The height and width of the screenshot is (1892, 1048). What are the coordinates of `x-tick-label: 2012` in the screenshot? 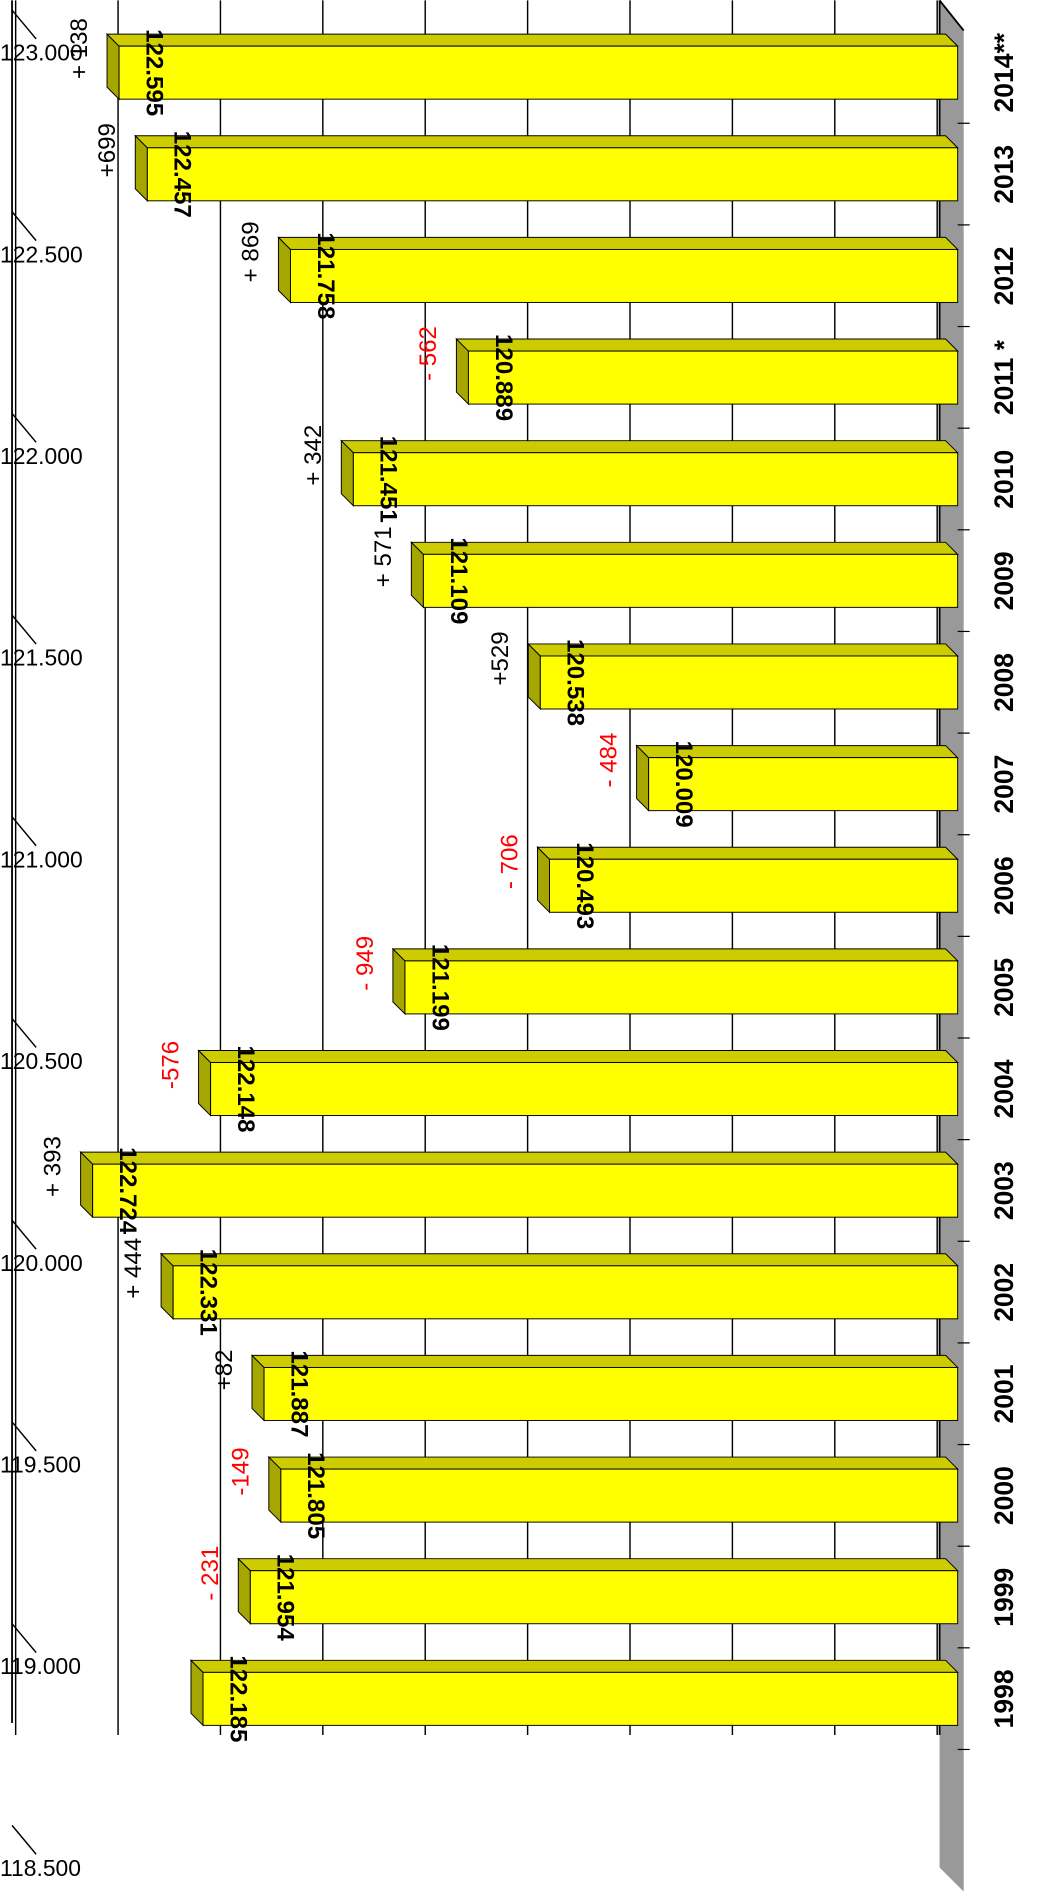 It's located at (1004, 275).